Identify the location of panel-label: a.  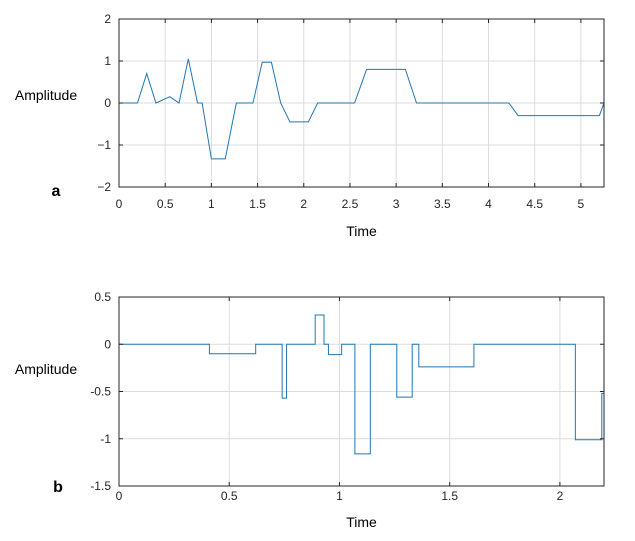
(56, 191).